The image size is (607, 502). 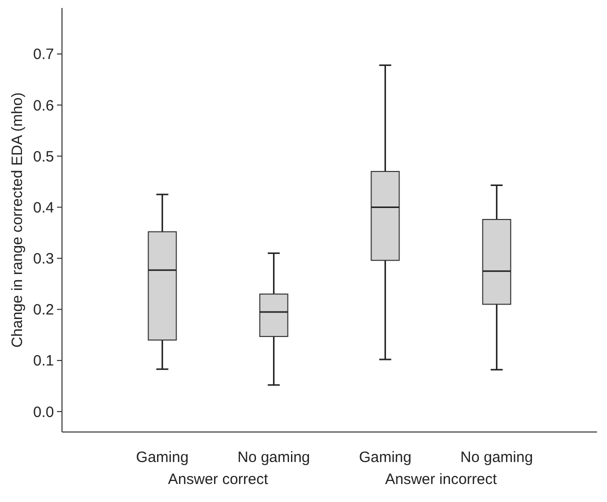 I want to click on y-tick-label: 0.6, so click(x=43, y=105).